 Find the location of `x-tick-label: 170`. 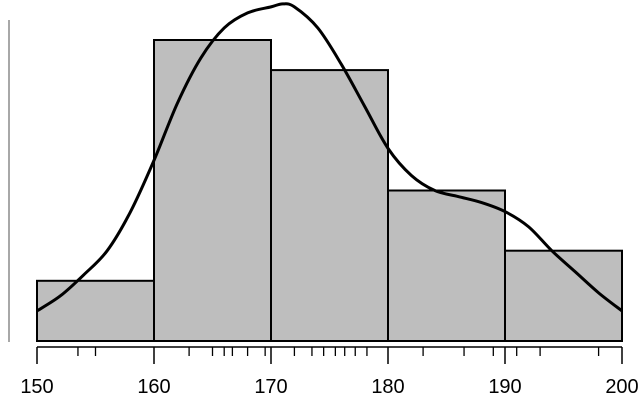

x-tick-label: 170 is located at coordinates (270, 387).